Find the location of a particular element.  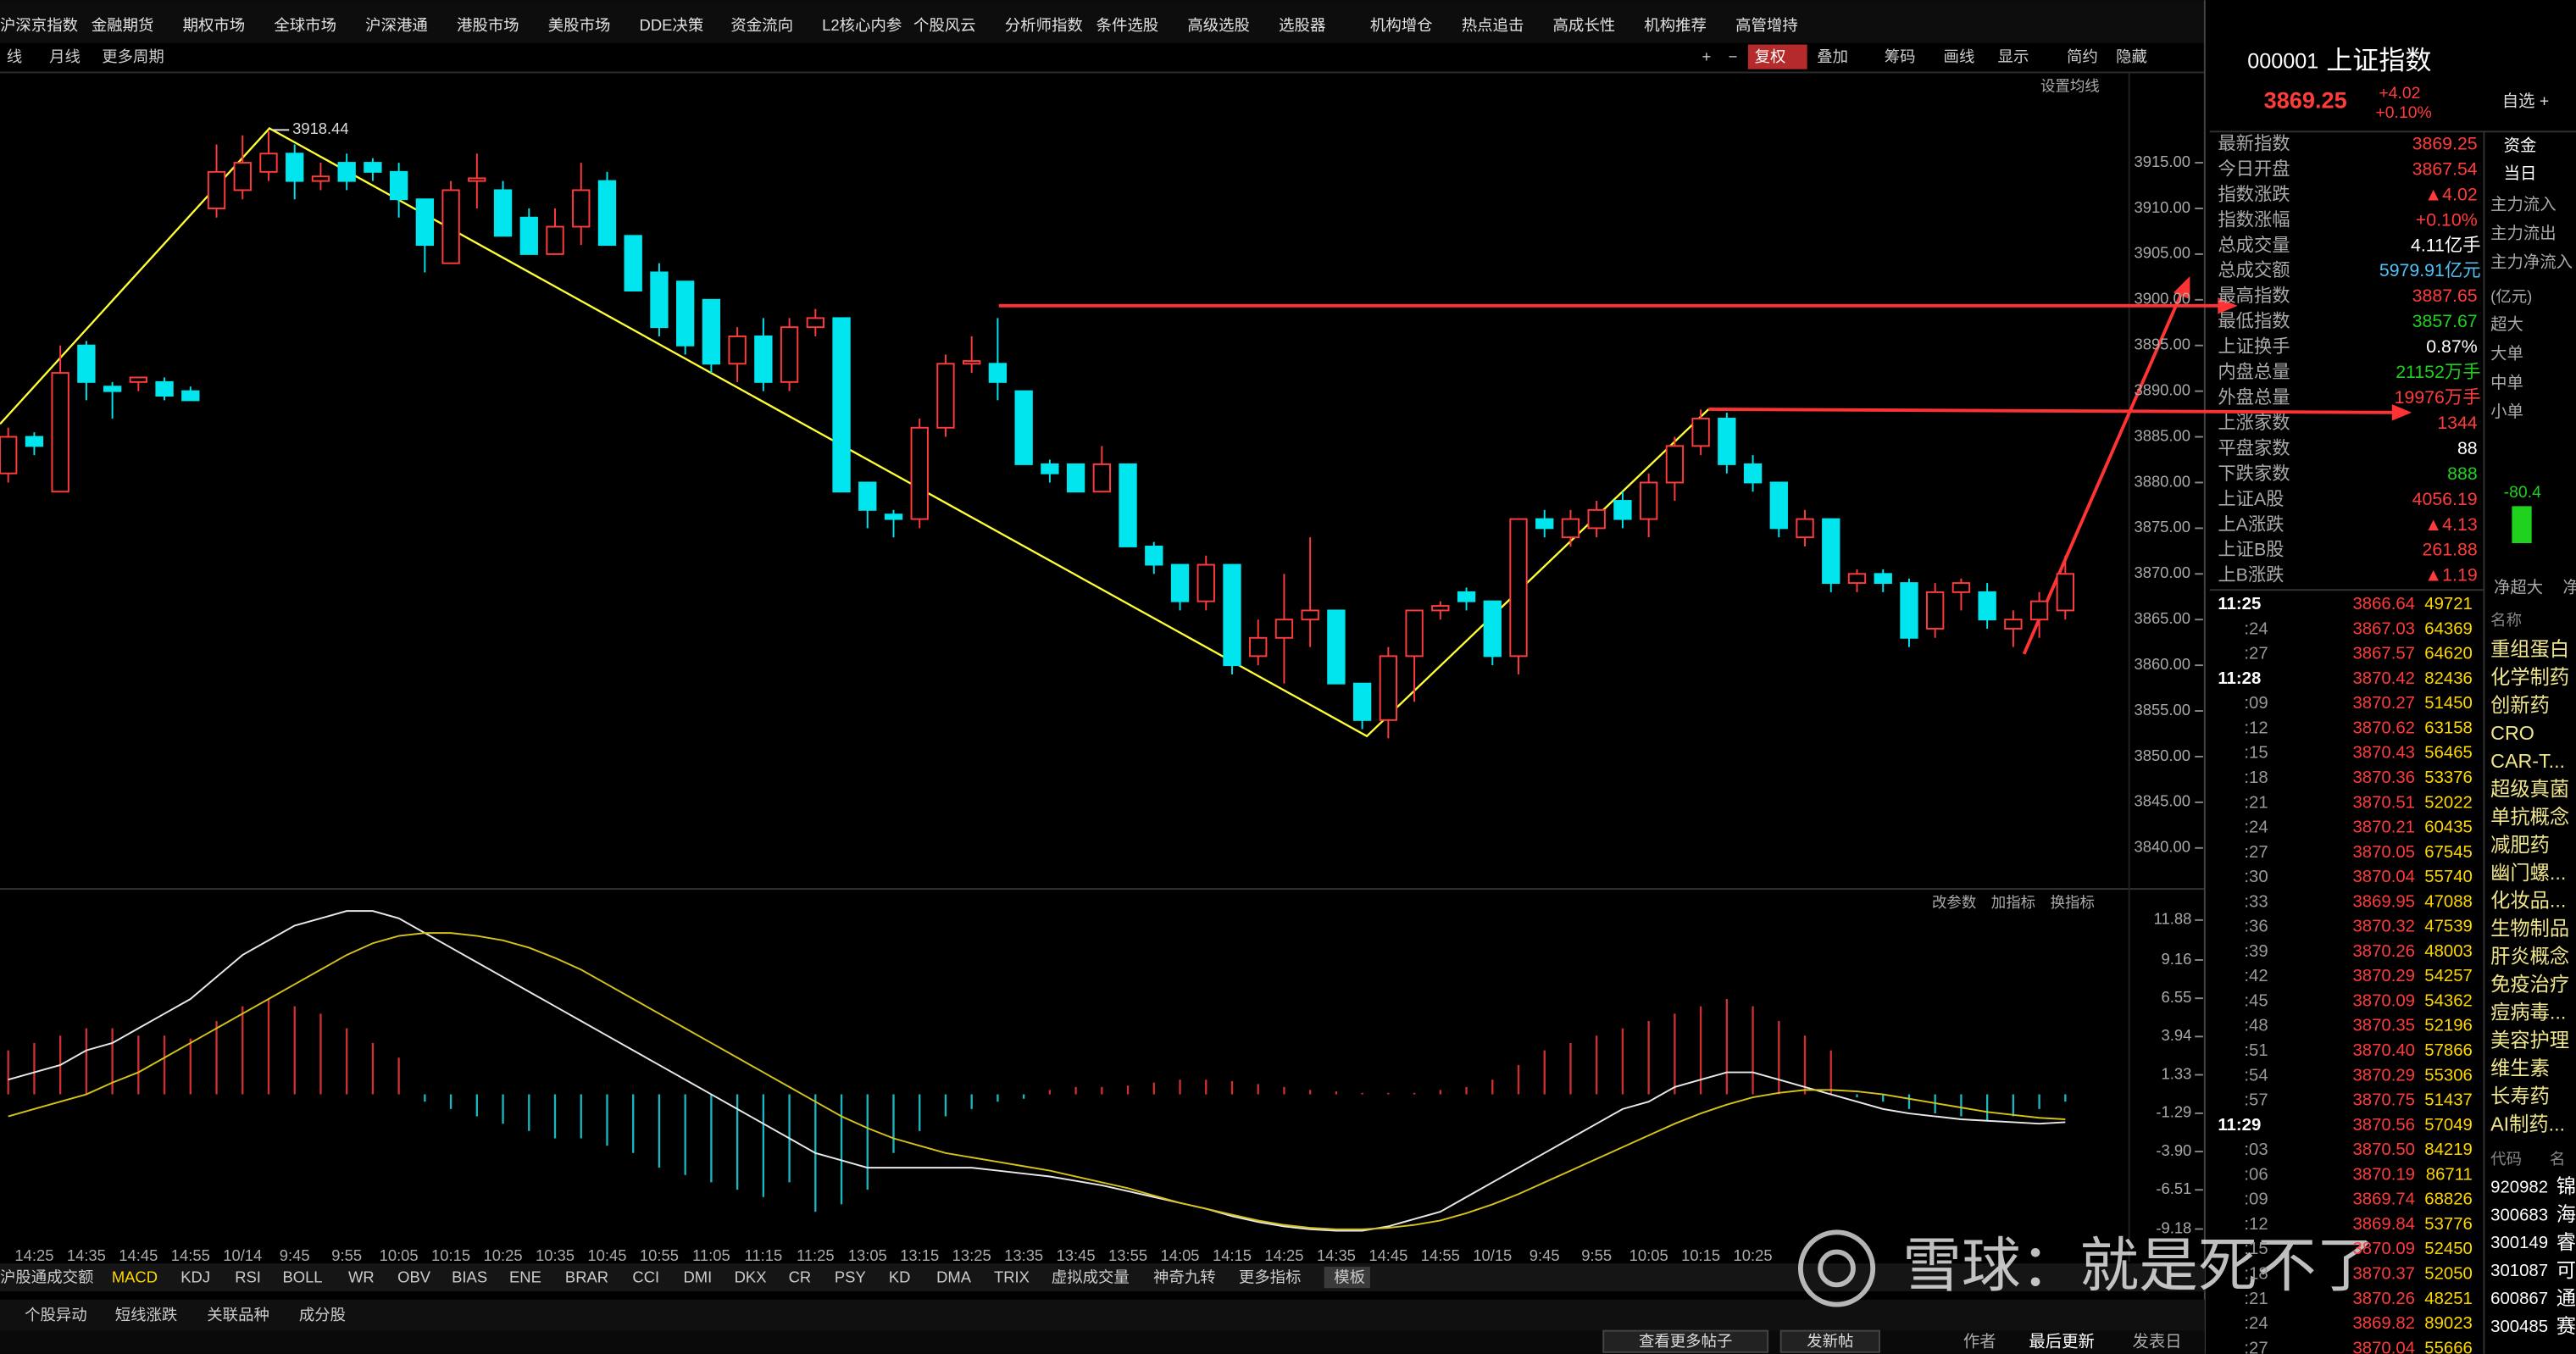

menu-item: 高级选股 is located at coordinates (1218, 25).